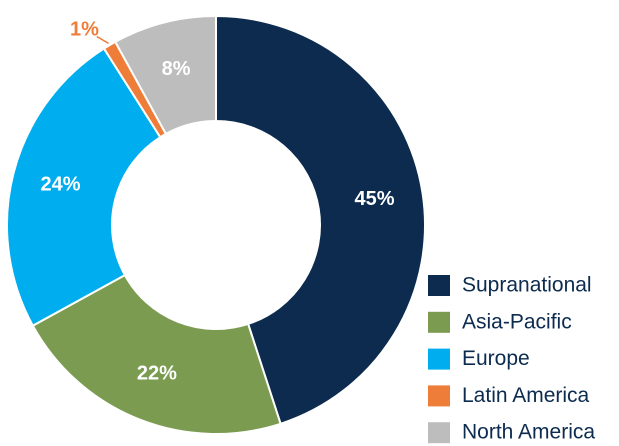 The image size is (619, 446). What do you see at coordinates (527, 285) in the screenshot?
I see `legend-label: Supranational` at bounding box center [527, 285].